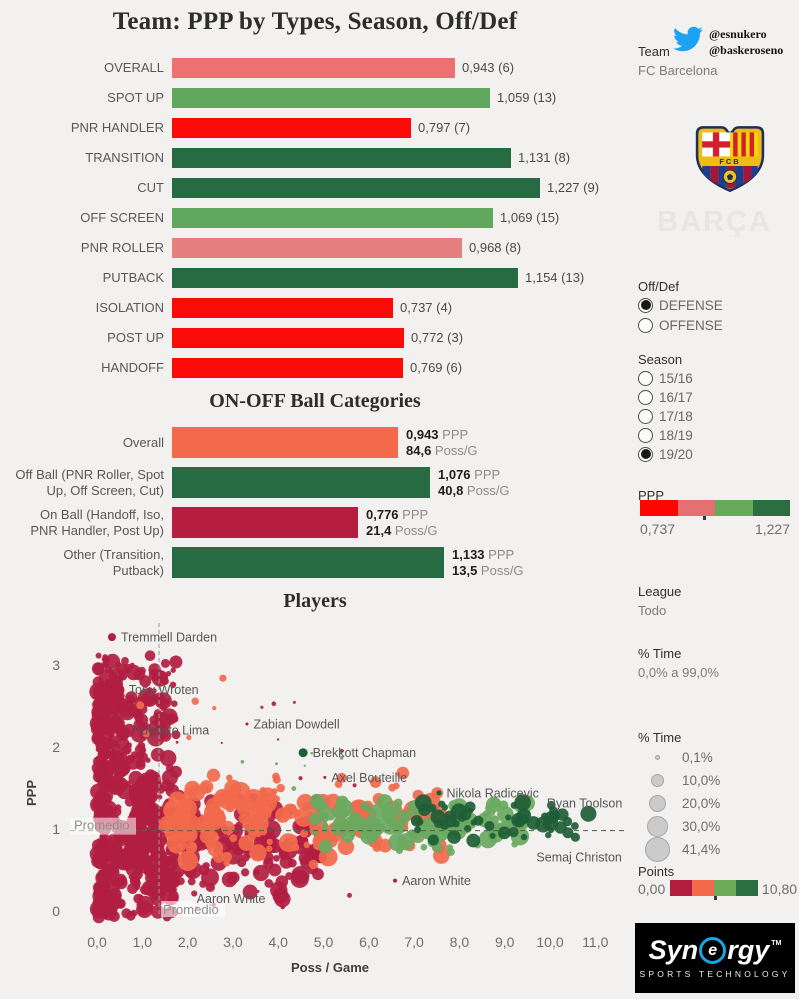 The height and width of the screenshot is (999, 799). What do you see at coordinates (142, 942) in the screenshot?
I see `x-tick-label: 1,0` at bounding box center [142, 942].